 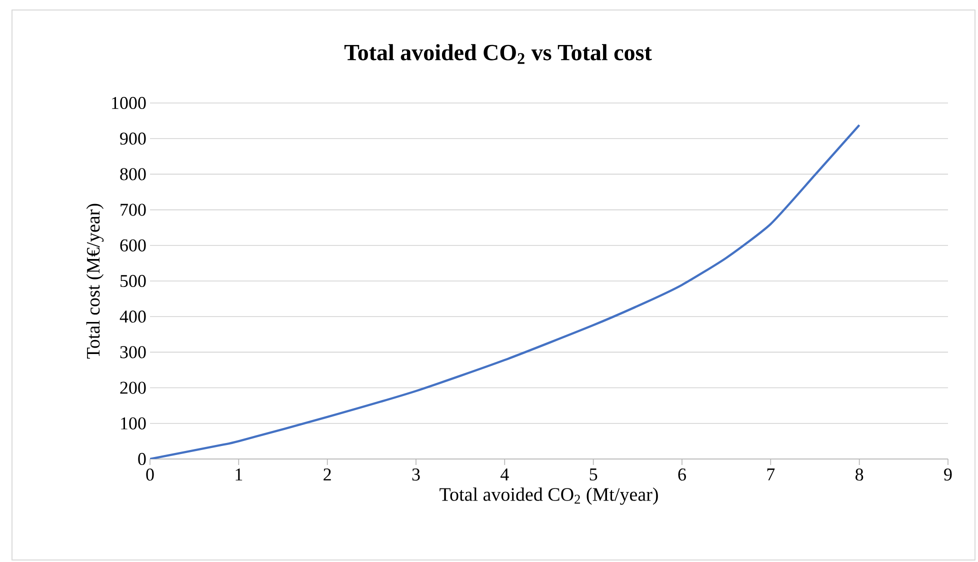 What do you see at coordinates (129, 103) in the screenshot?
I see `y-tick-label: 1000` at bounding box center [129, 103].